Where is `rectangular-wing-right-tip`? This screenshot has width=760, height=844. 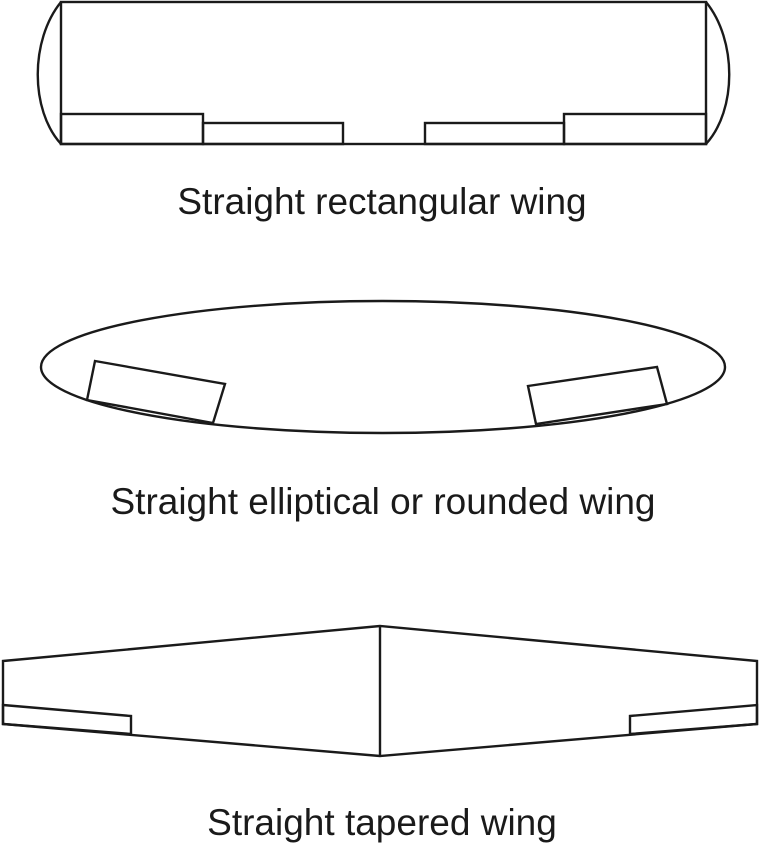
rectangular-wing-right-tip is located at coordinates (718, 73).